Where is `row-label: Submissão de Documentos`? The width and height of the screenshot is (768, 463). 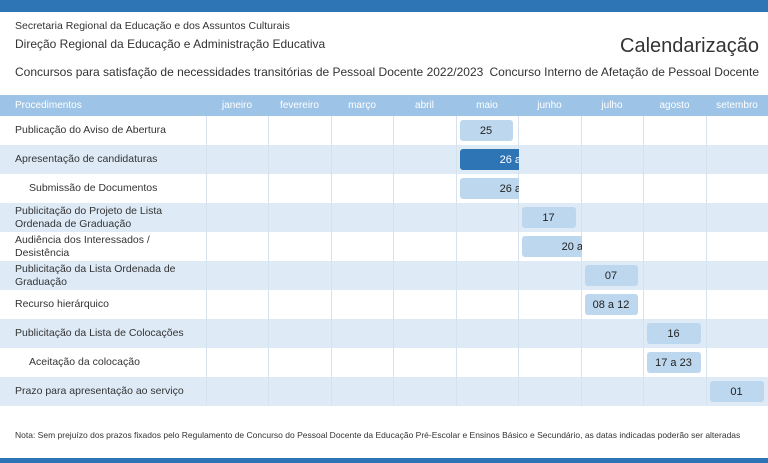
row-label: Submissão de Documentos is located at coordinates (103, 188).